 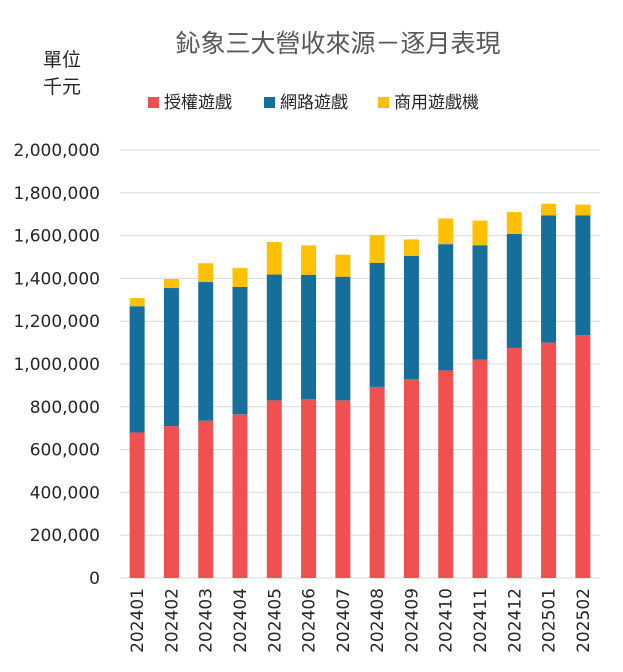 What do you see at coordinates (436, 103) in the screenshot?
I see `legend-label: 商用遊戲機` at bounding box center [436, 103].